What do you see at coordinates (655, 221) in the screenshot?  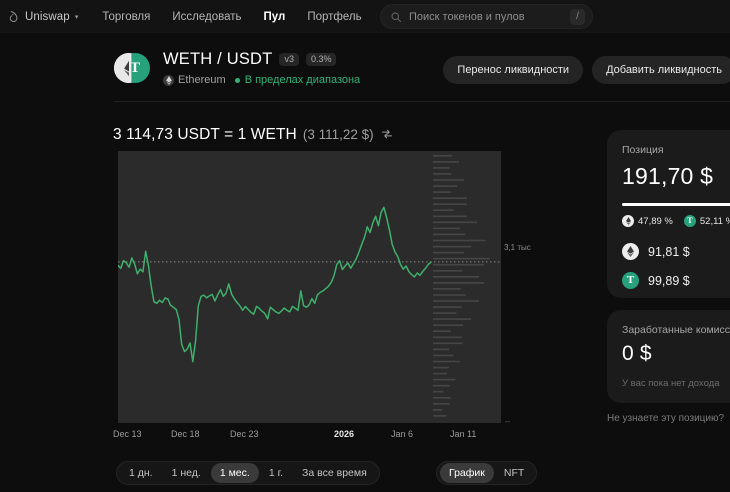 I see `ratio-percent-weth: 47,89 %` at bounding box center [655, 221].